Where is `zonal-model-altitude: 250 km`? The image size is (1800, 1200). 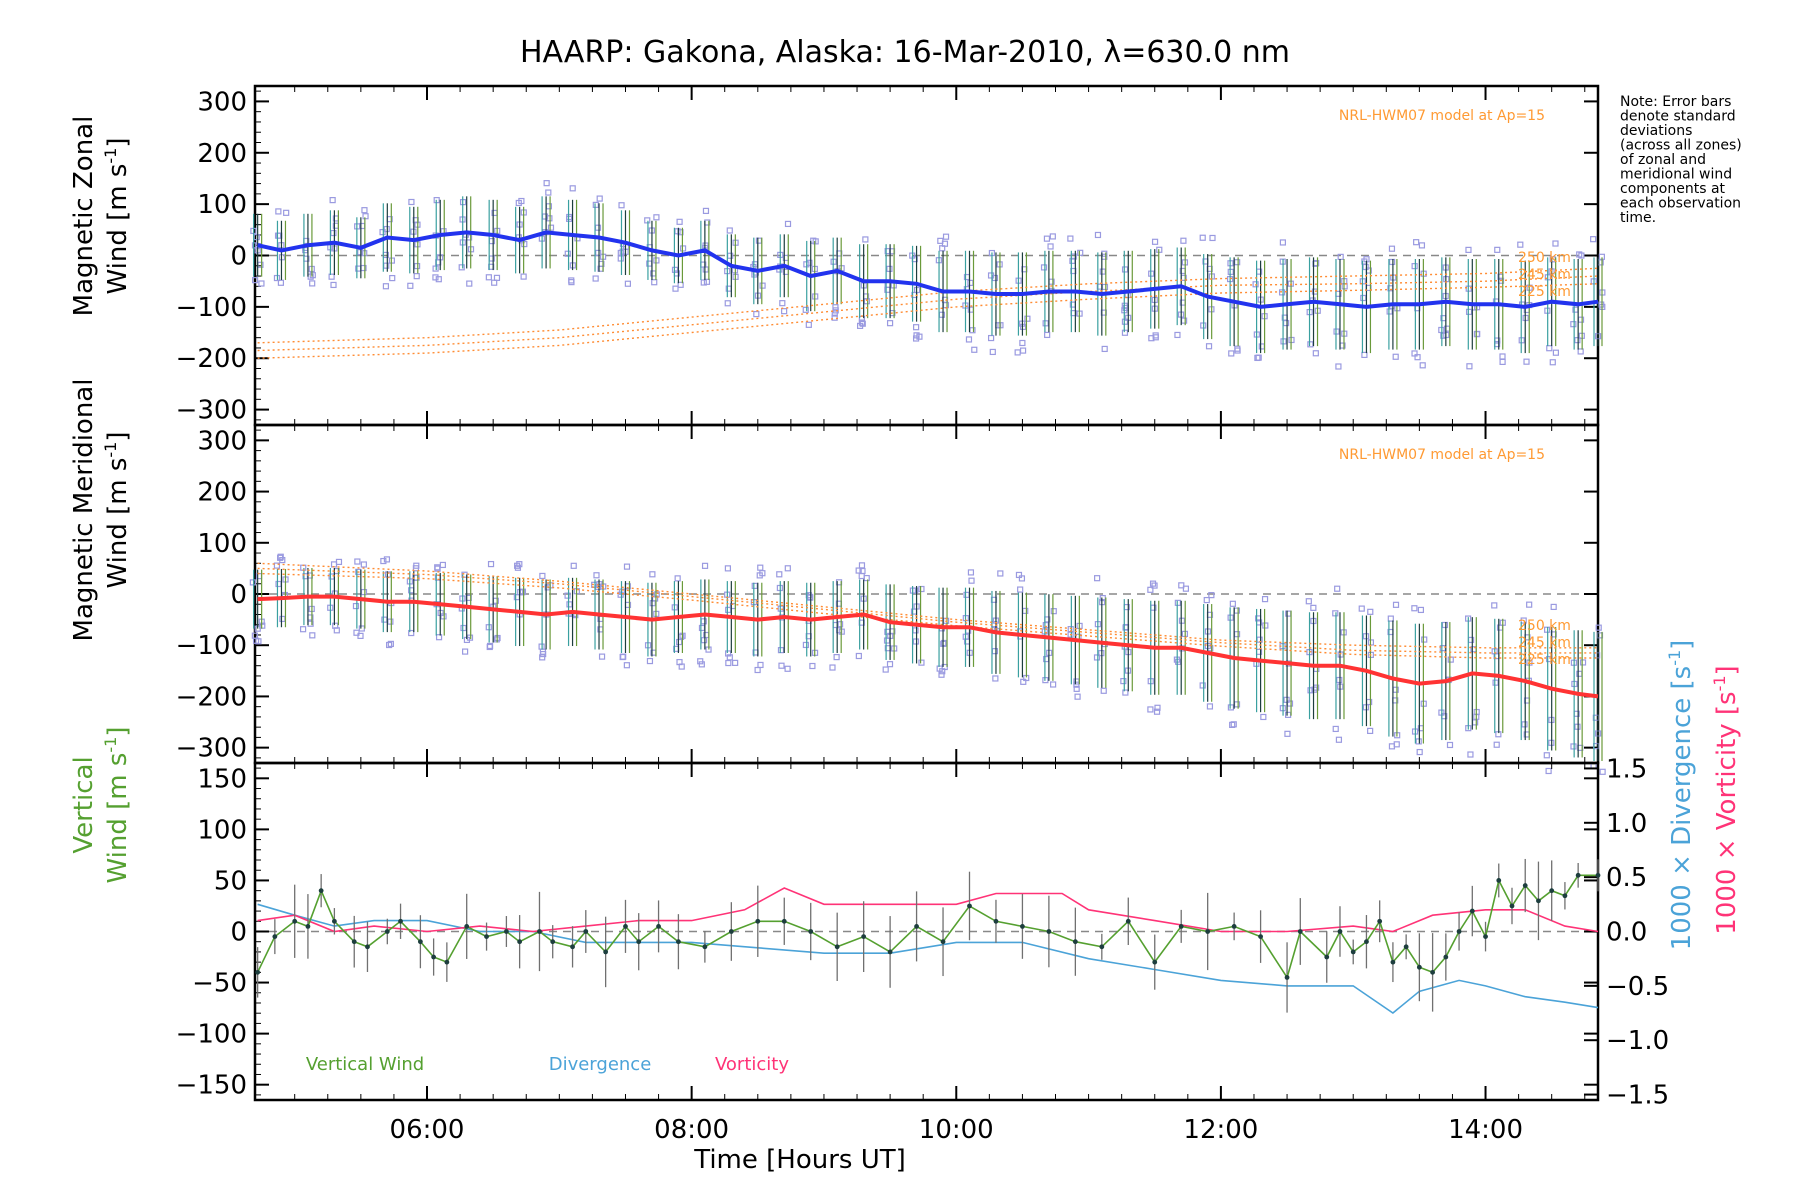
zonal-model-altitude: 250 km is located at coordinates (1544, 258).